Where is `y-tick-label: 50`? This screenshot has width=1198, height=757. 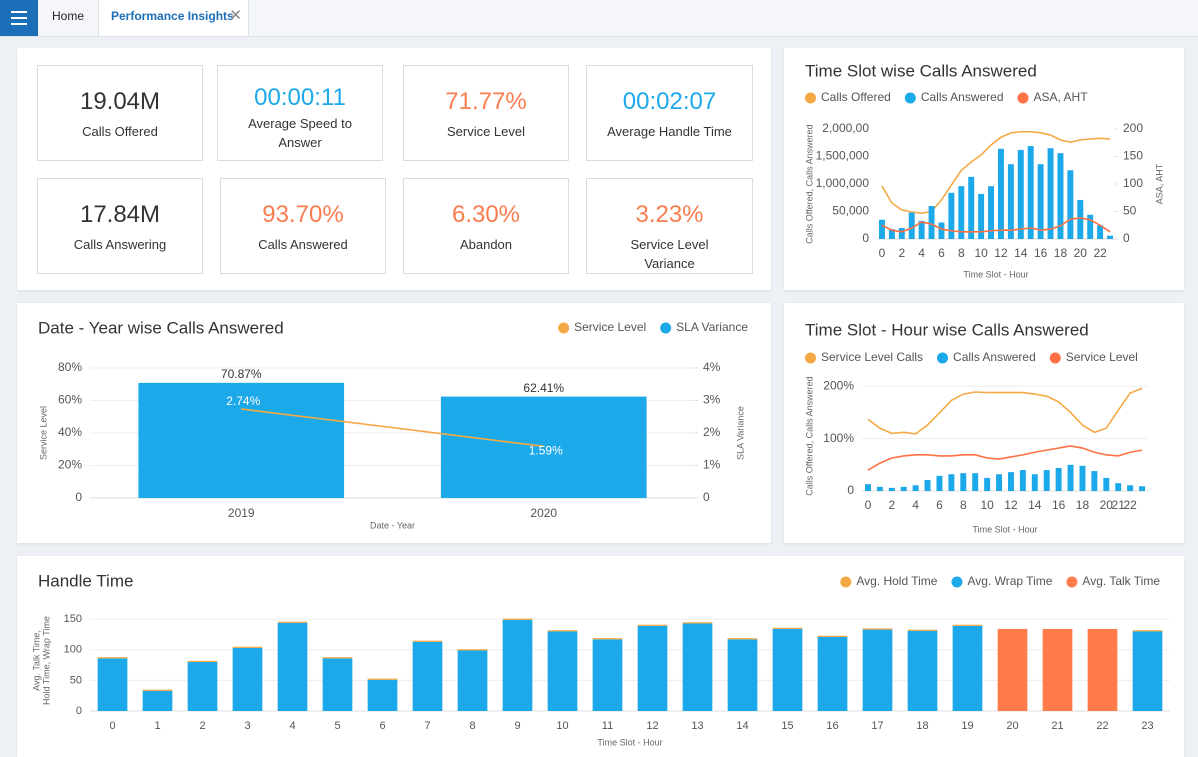 y-tick-label: 50 is located at coordinates (76, 680).